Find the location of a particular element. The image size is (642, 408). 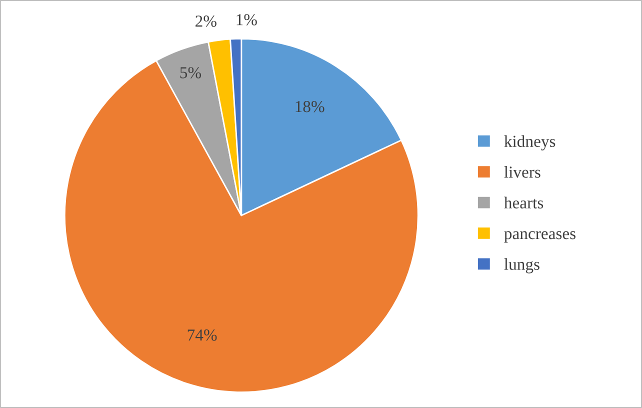

data-label: 2% is located at coordinates (206, 21).